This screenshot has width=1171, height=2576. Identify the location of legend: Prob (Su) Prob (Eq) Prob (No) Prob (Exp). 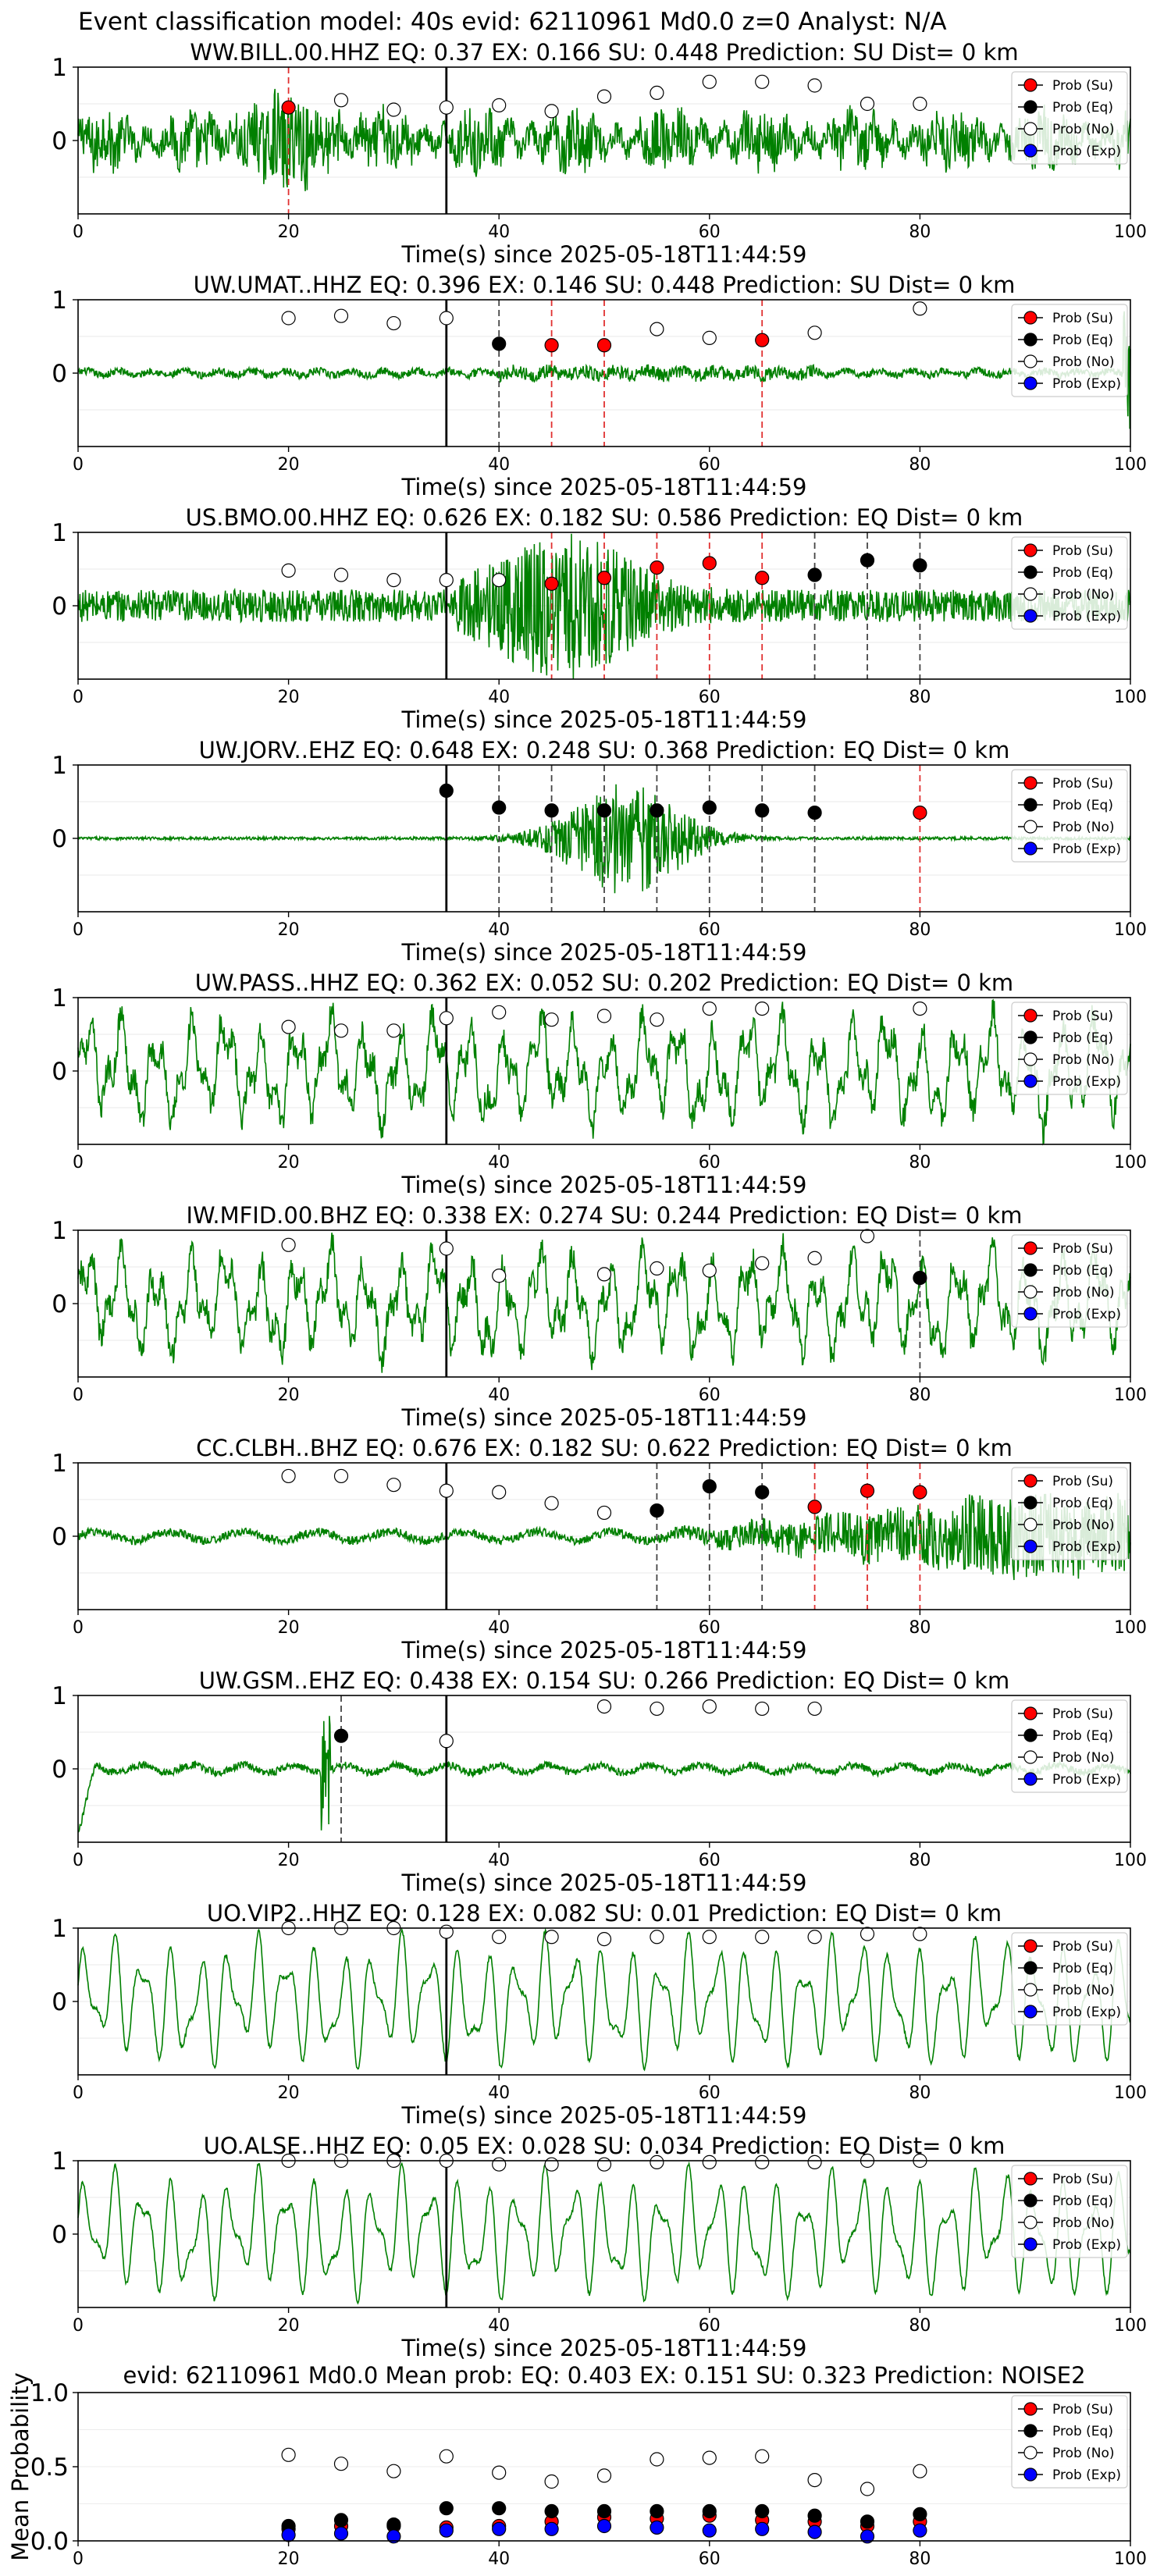
(1069, 350).